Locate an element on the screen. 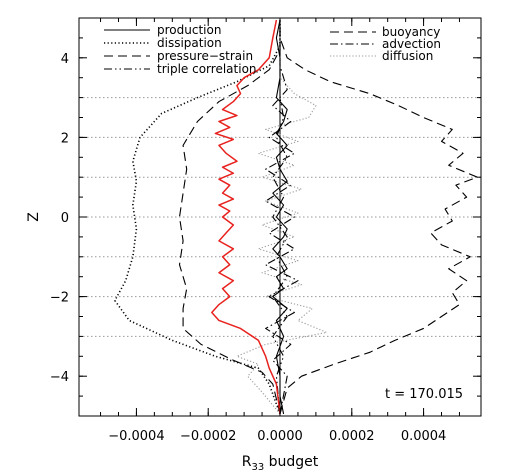 This screenshot has height=473, width=526. y-tick-label: 4 is located at coordinates (65, 59).